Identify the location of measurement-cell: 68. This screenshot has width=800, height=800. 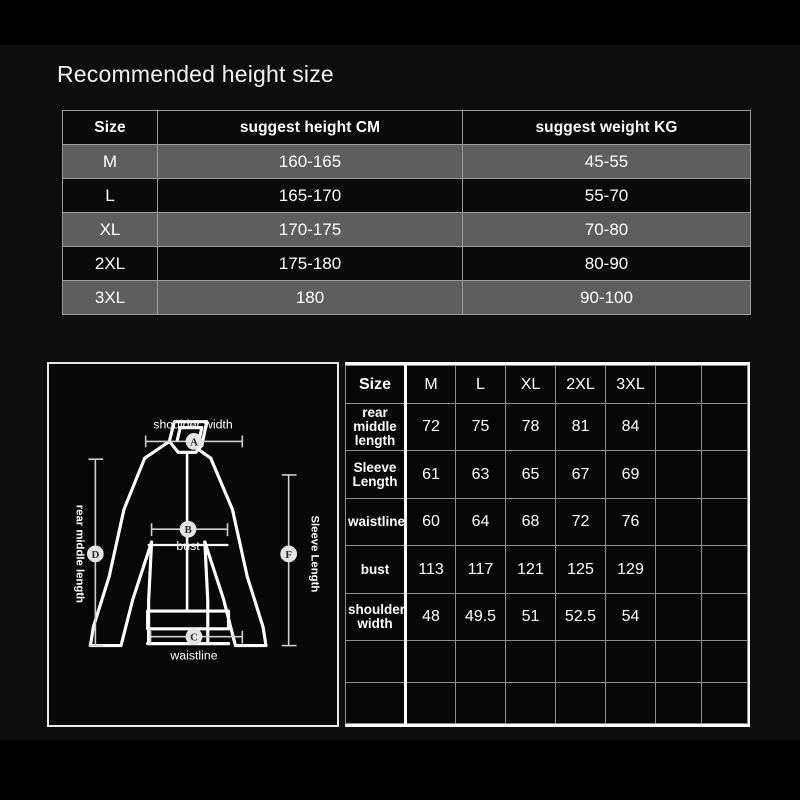
(530, 522).